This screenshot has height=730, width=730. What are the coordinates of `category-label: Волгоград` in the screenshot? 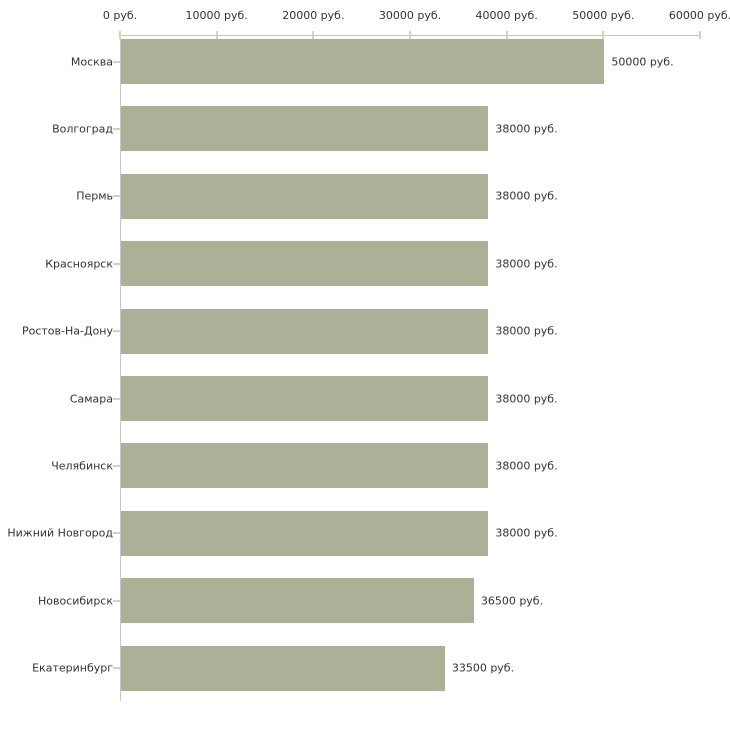 It's located at (82, 129).